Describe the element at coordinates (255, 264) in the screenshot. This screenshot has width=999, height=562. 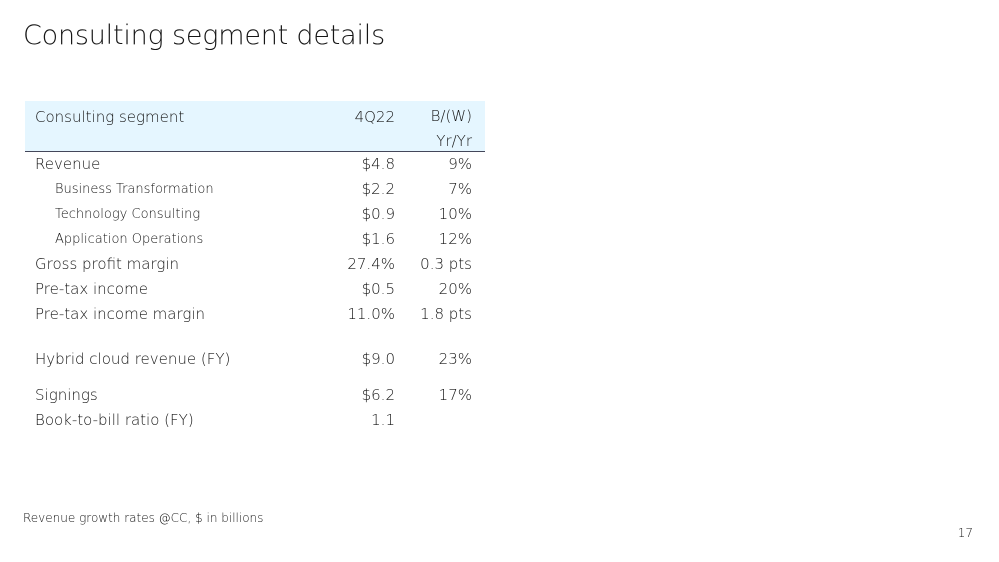
I see `table-row-gross-profit-margin: Gross profit margin 27.4% 0.3 pts` at that location.